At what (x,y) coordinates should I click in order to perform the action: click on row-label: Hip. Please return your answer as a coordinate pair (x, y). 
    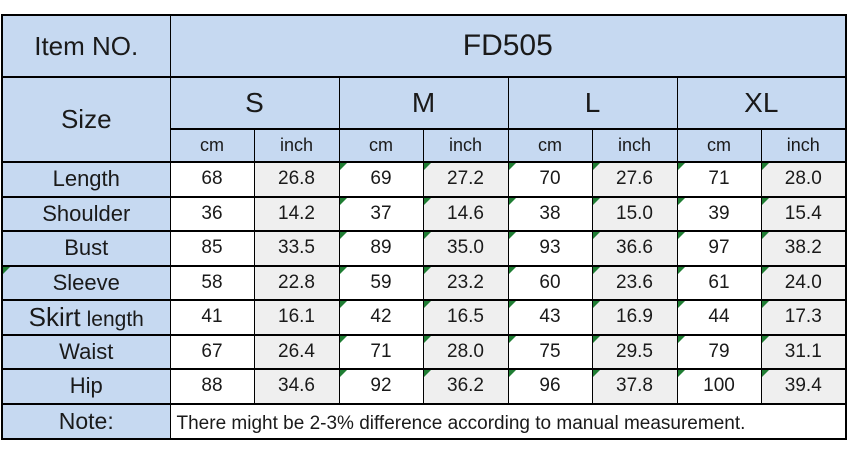
    Looking at the image, I should click on (86, 386).